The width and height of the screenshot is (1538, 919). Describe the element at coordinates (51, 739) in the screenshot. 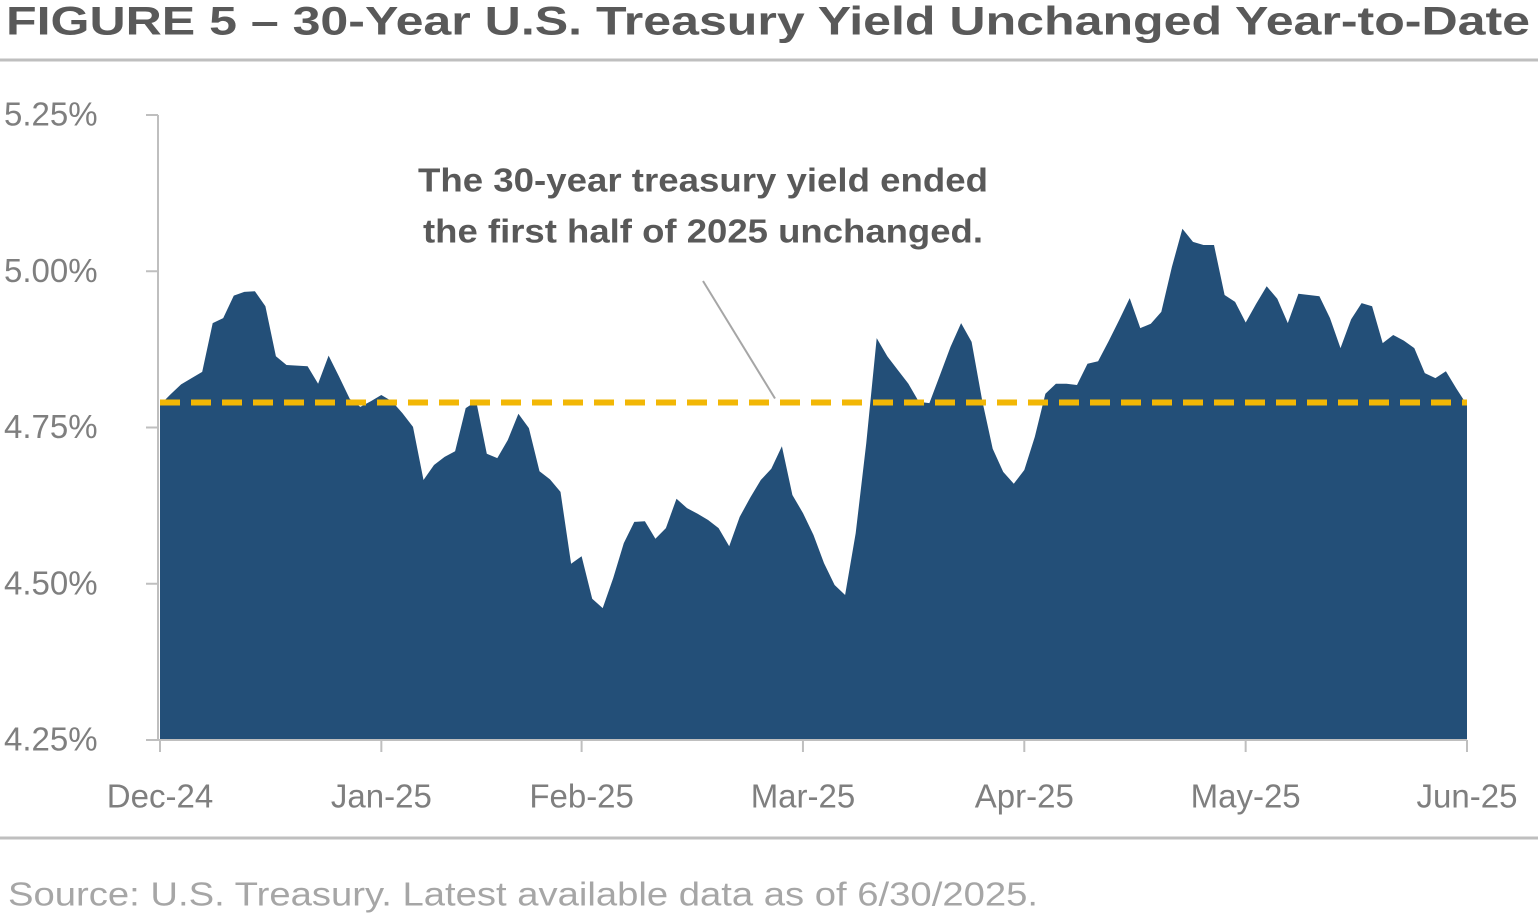

I see `y-tick-label: 4.25%` at that location.